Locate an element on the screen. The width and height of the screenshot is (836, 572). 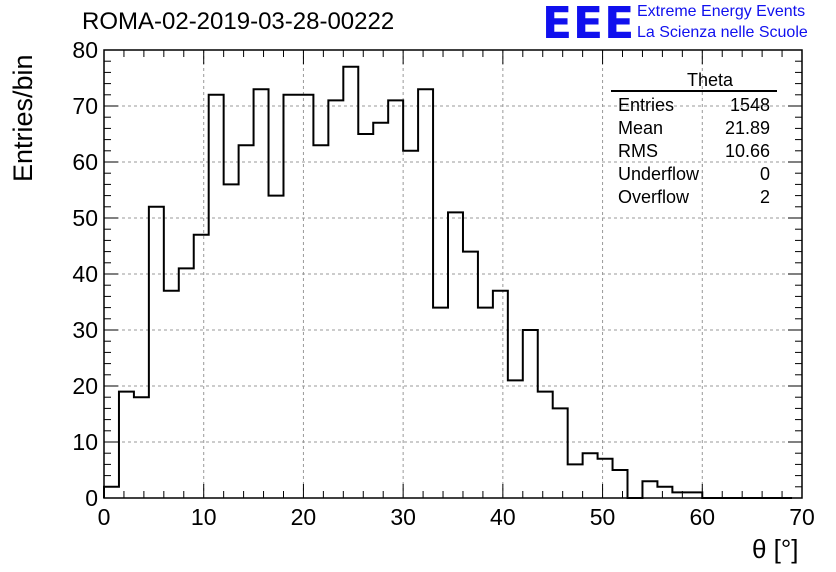
stats-row-underflow: Underflow 0 is located at coordinates (694, 174).